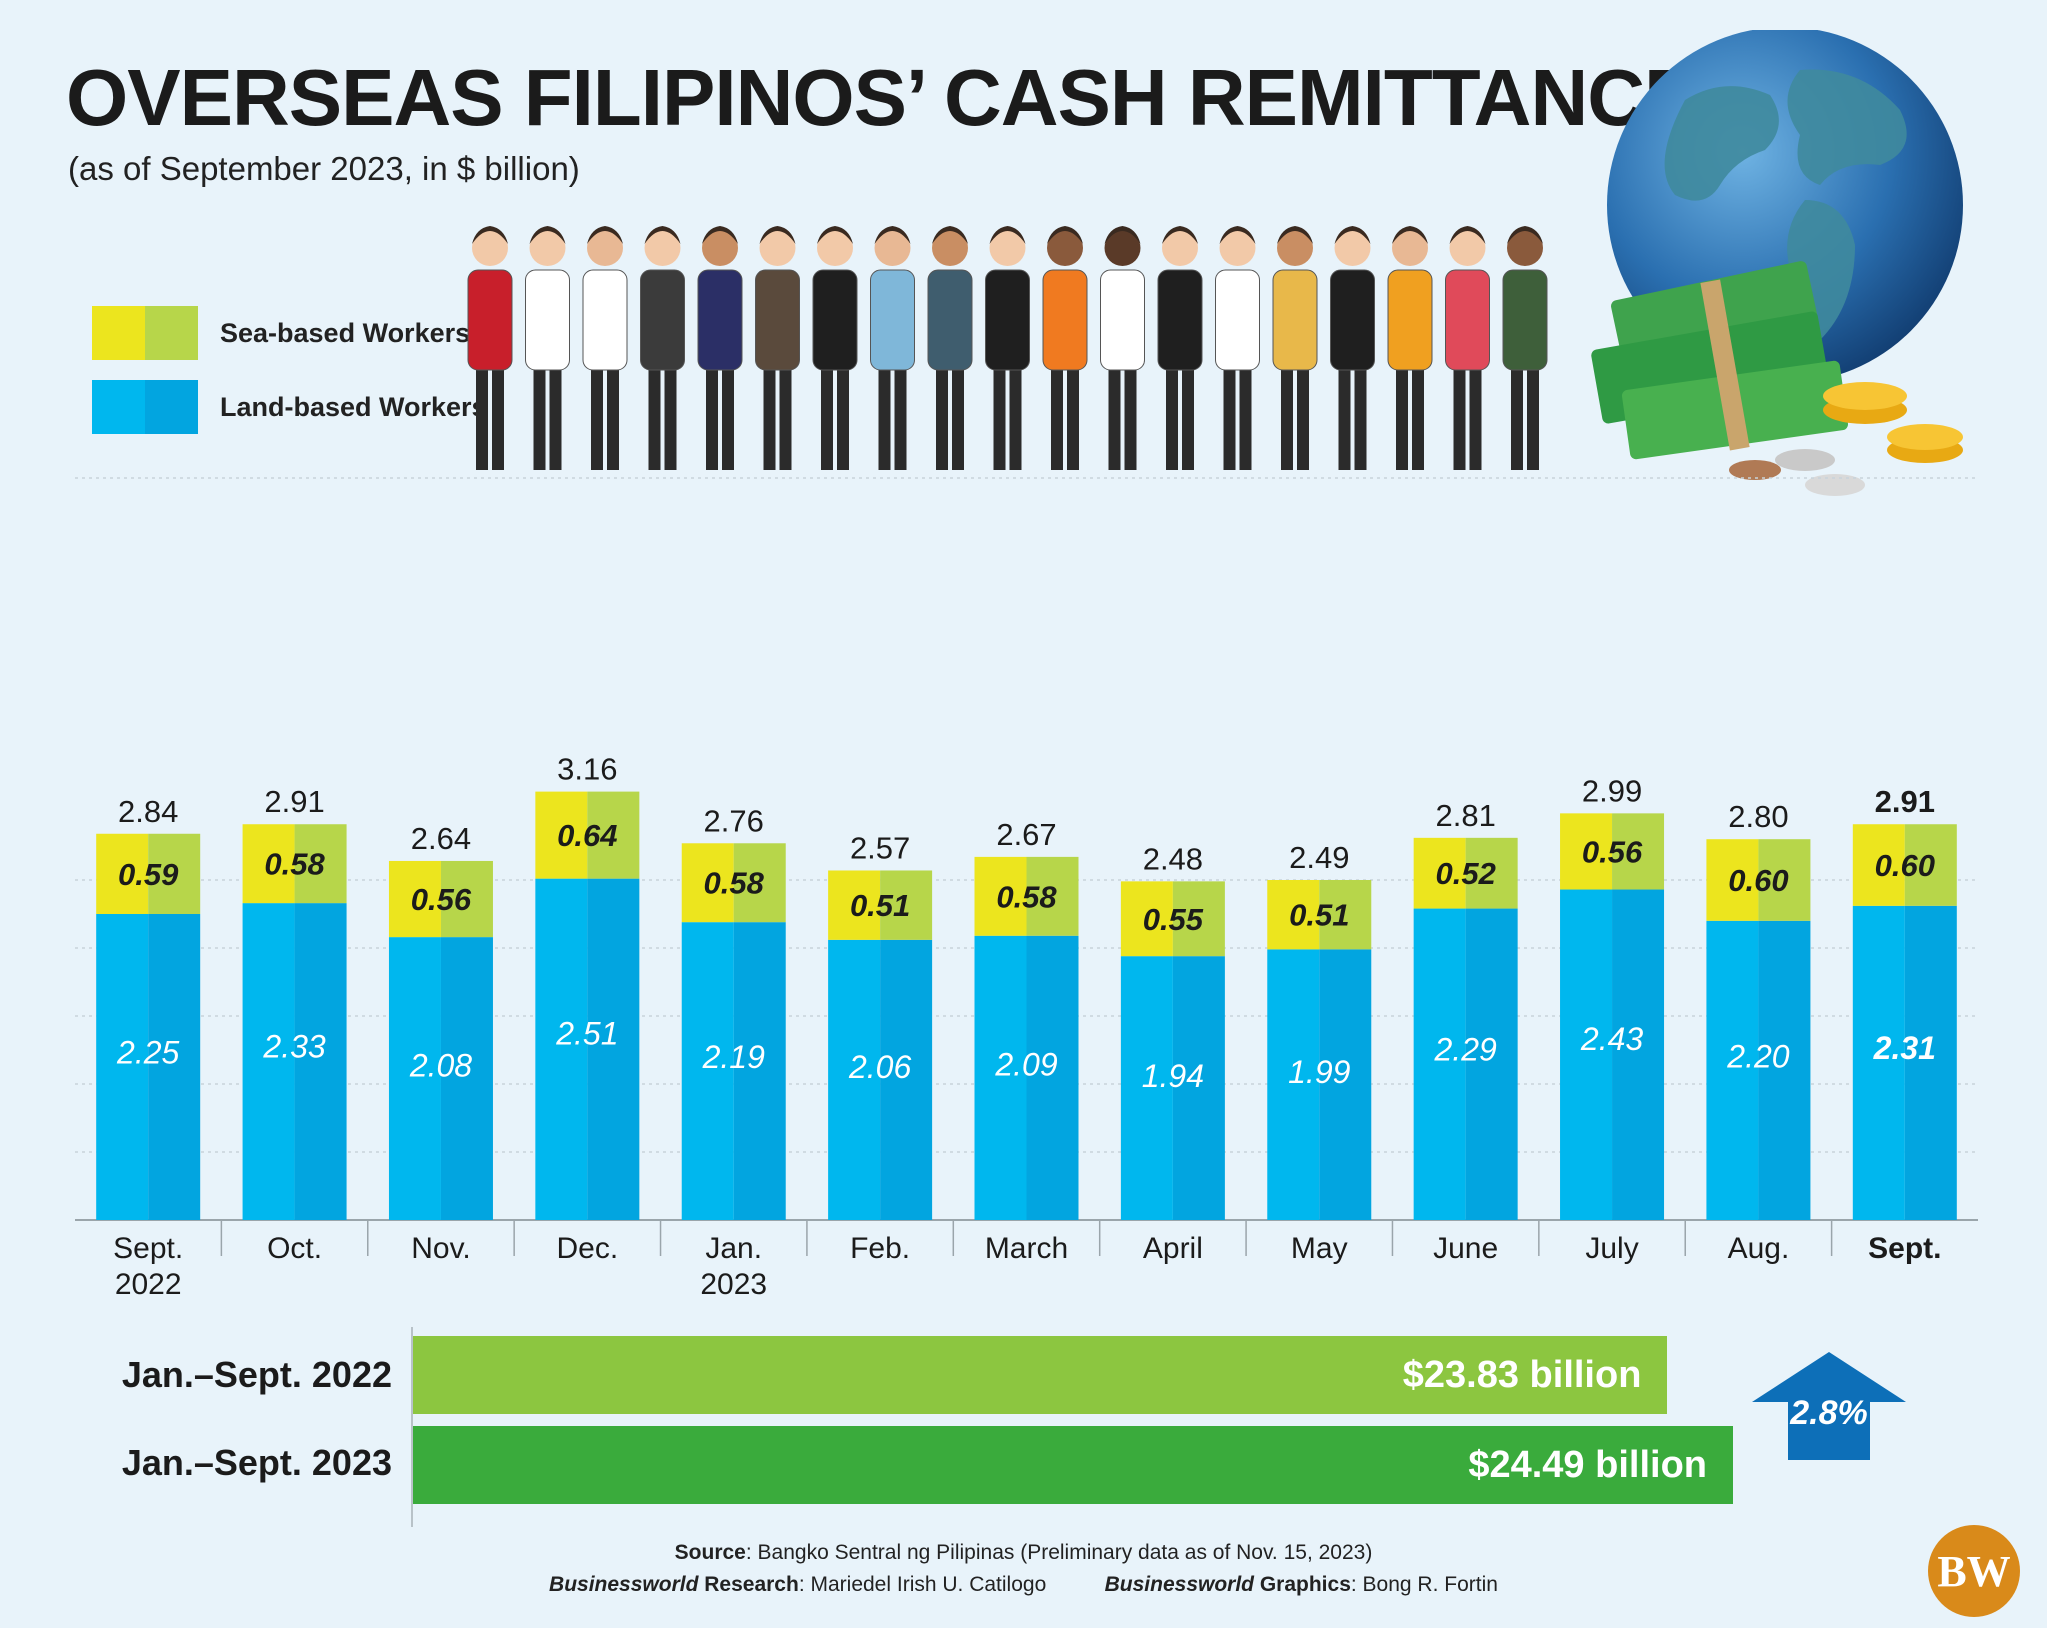  What do you see at coordinates (353, 406) in the screenshot?
I see `legend-label-land: Land-based Workers` at bounding box center [353, 406].